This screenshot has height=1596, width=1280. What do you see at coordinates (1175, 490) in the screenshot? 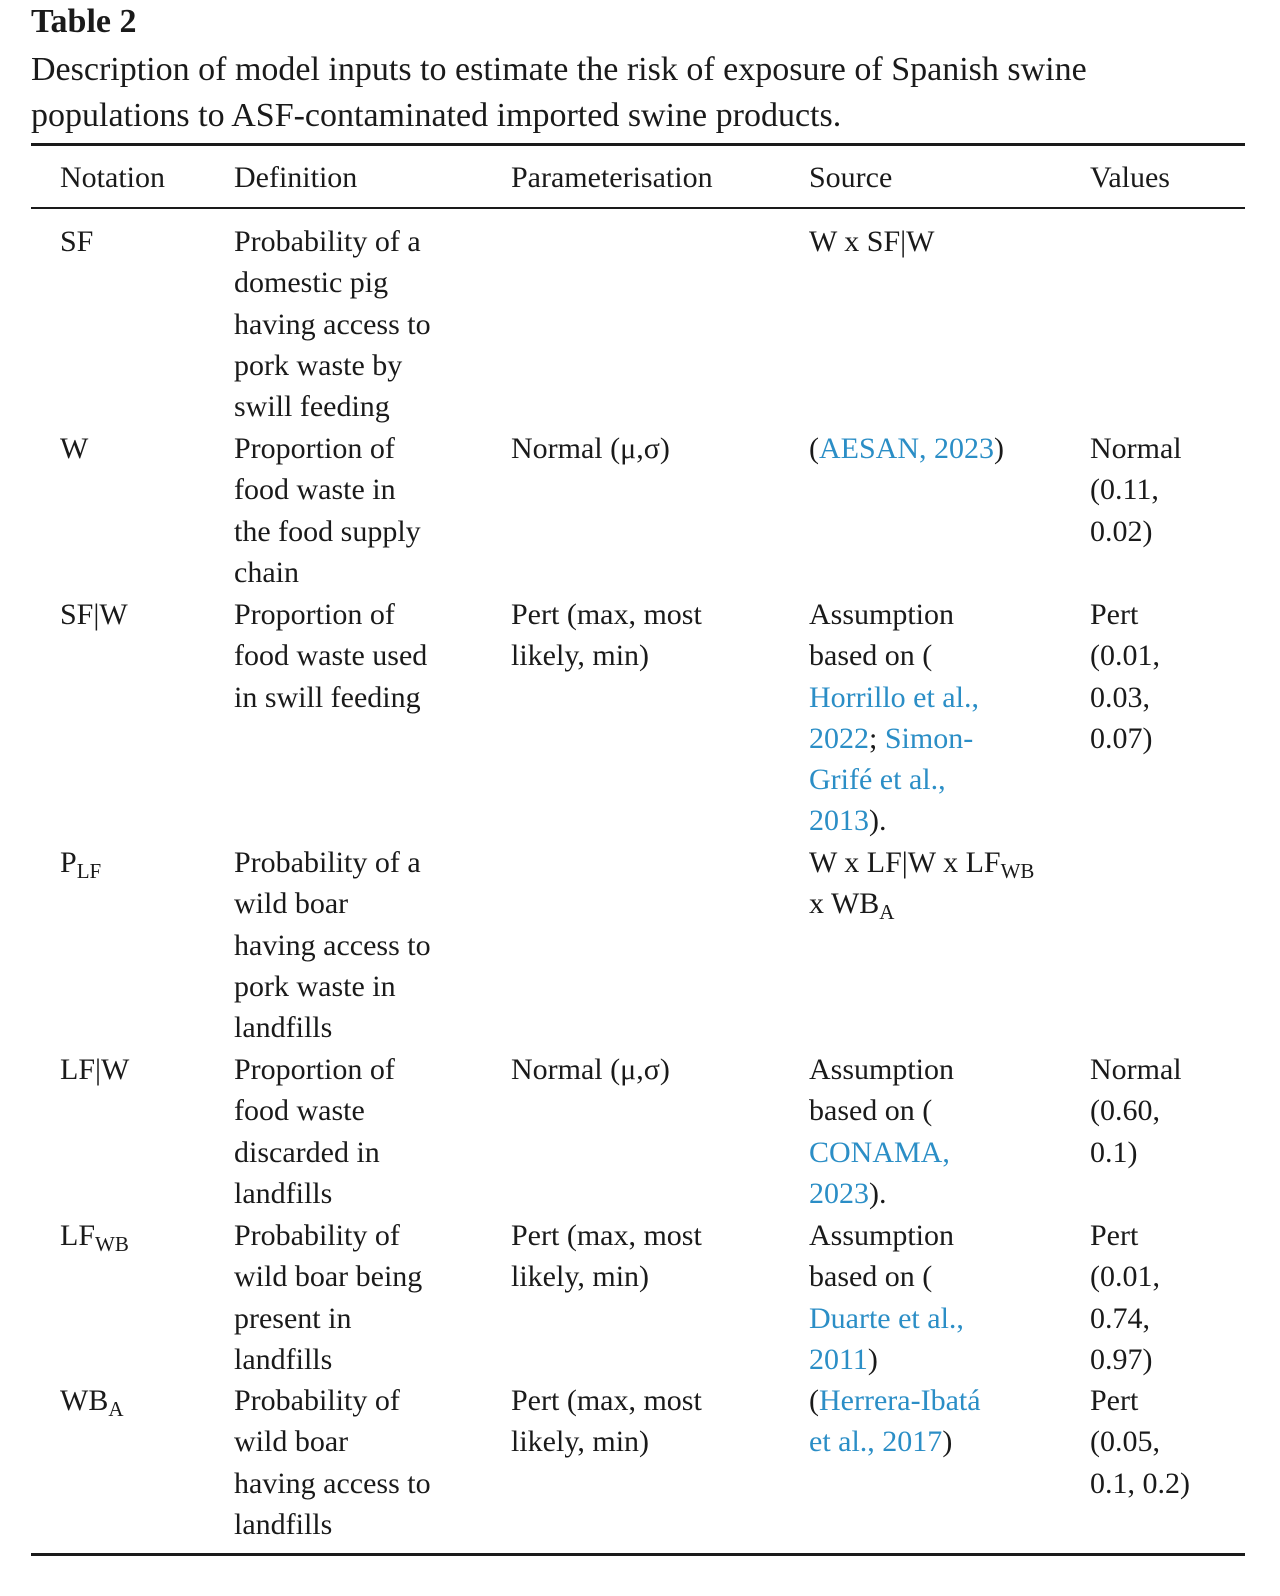
I see `values-cell: Normal (0.11, 0.02)` at bounding box center [1175, 490].